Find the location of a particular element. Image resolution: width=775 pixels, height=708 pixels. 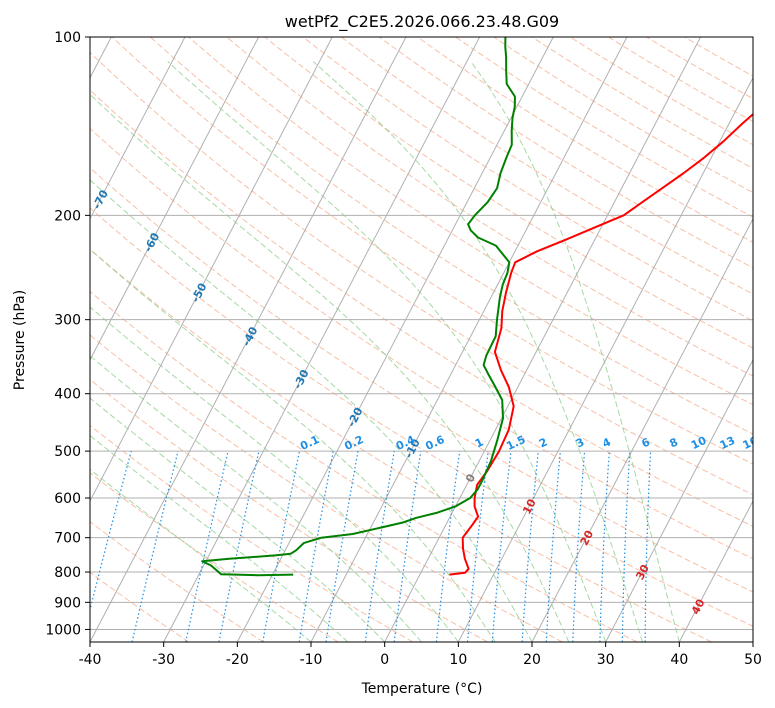

mixing-ratio-label: 10 is located at coordinates (699, 443).